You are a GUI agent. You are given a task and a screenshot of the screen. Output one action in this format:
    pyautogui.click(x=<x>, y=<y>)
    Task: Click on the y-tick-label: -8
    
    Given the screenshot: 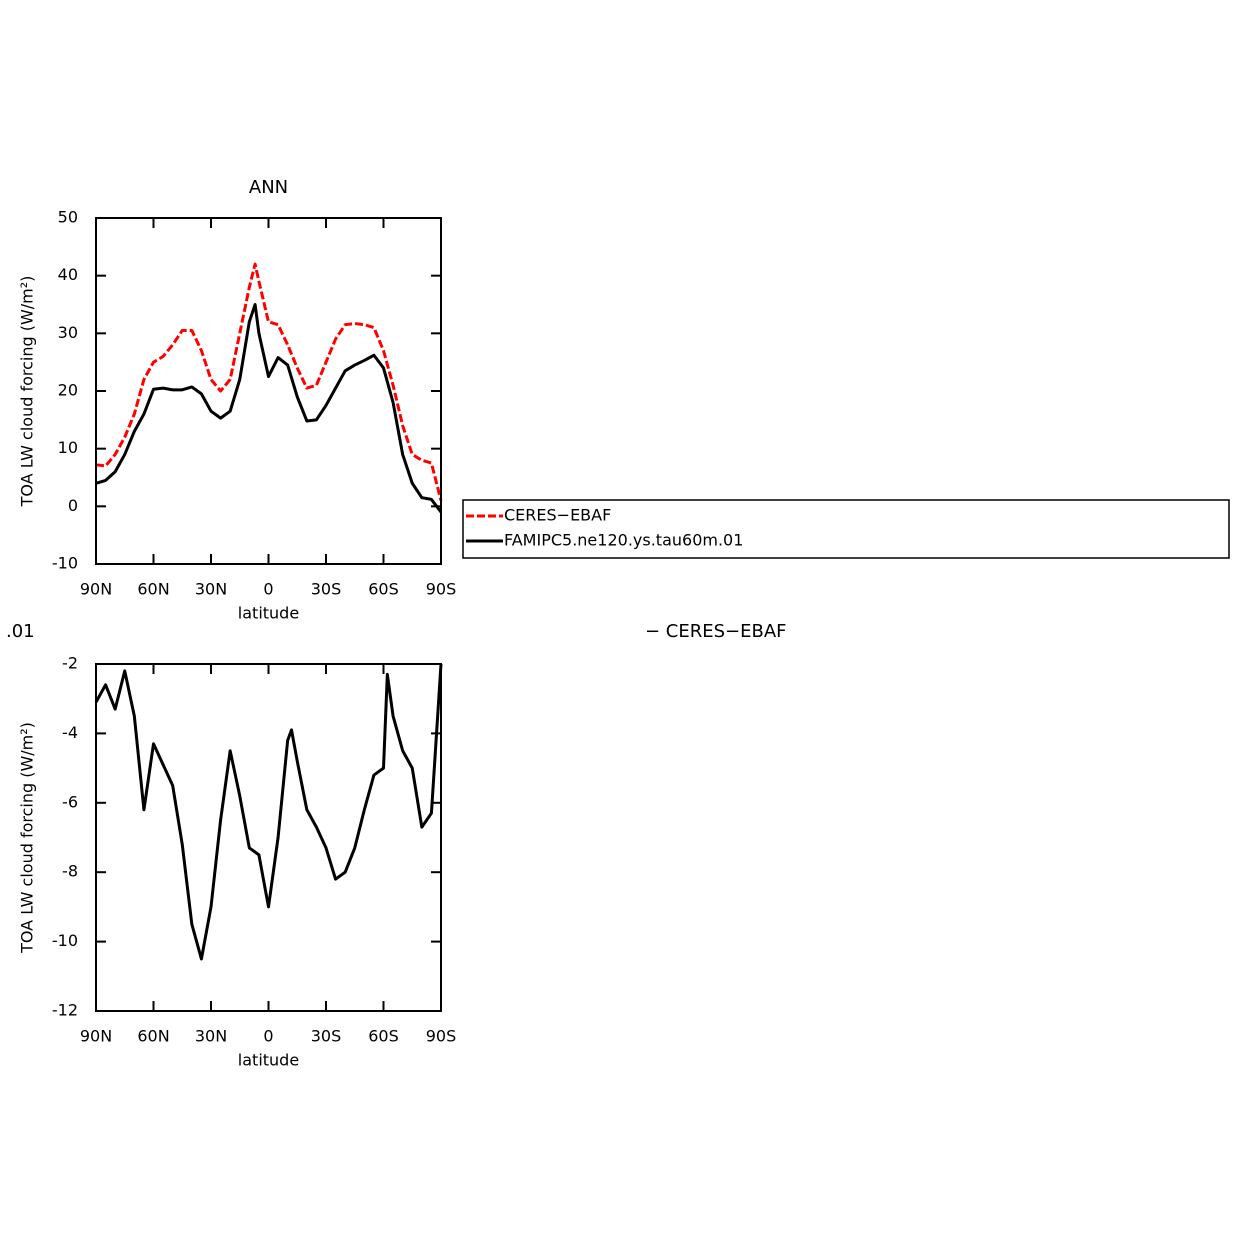 What is the action you would take?
    pyautogui.click(x=70, y=871)
    